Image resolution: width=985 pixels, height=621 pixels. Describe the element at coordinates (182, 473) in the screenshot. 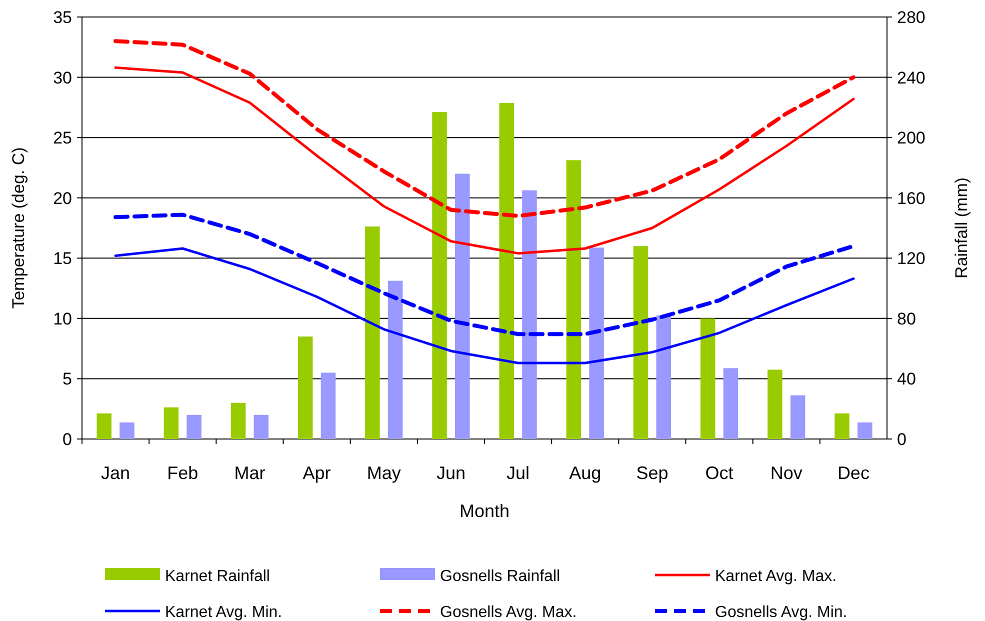

I see `x-tick-label: Feb` at that location.